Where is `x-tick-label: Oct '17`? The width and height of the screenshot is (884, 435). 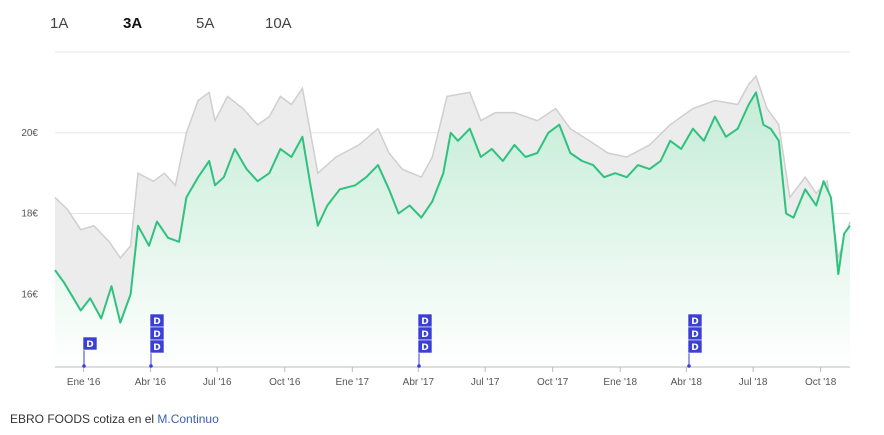 x-tick-label: Oct '17 is located at coordinates (553, 382).